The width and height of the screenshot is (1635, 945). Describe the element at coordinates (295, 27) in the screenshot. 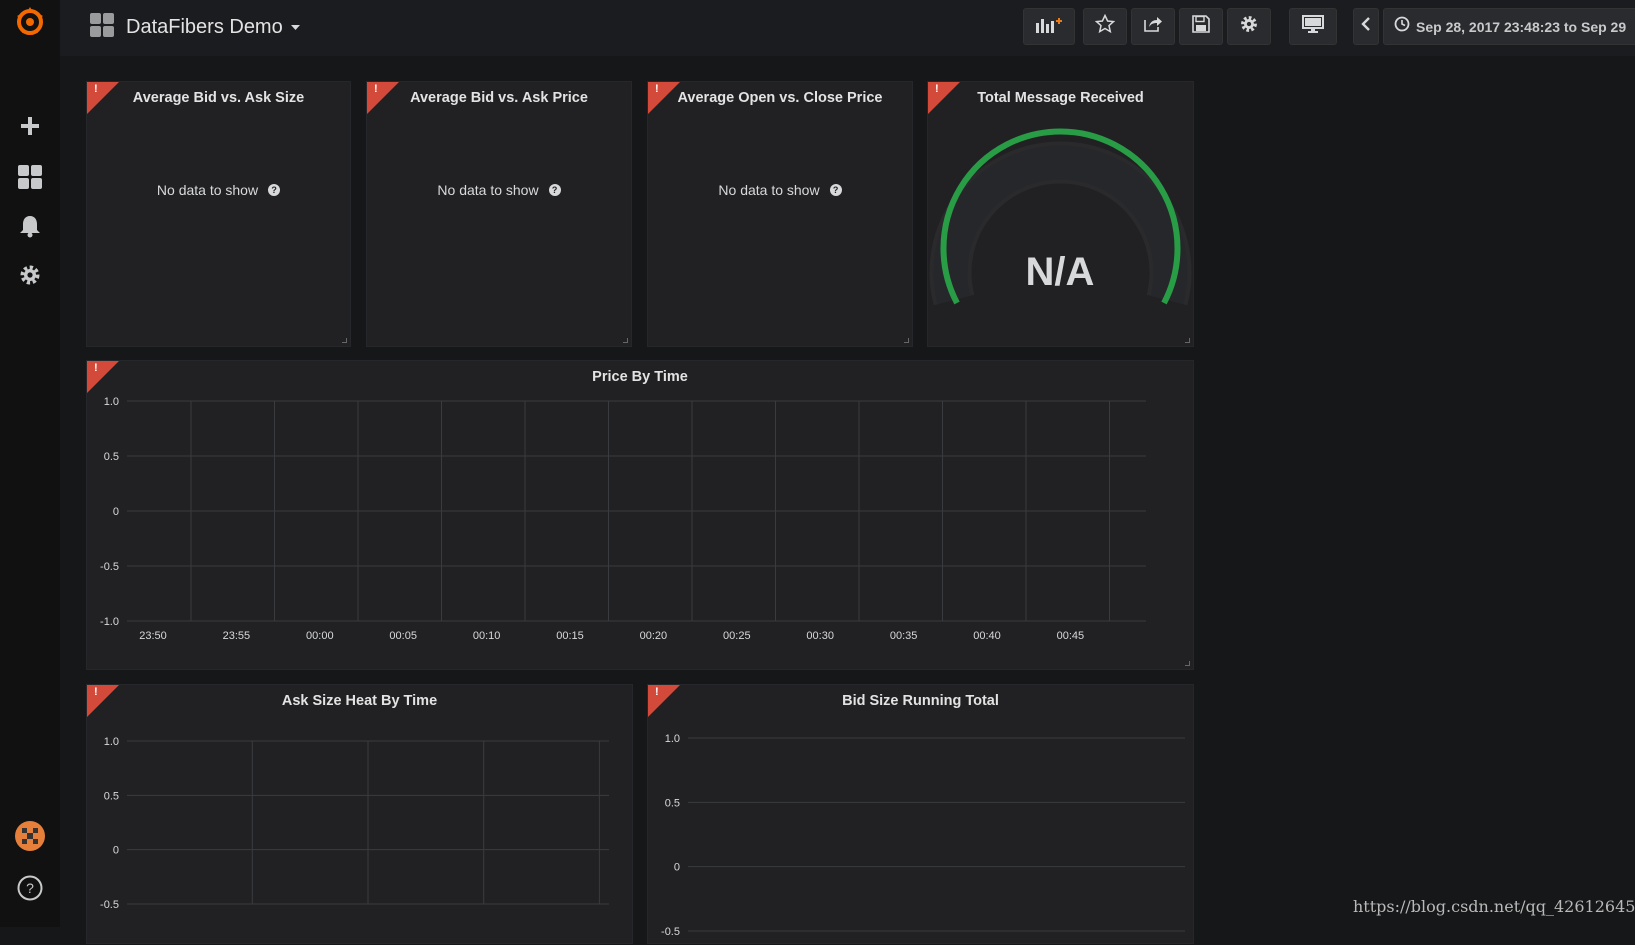

I see `caret-down-icon` at that location.